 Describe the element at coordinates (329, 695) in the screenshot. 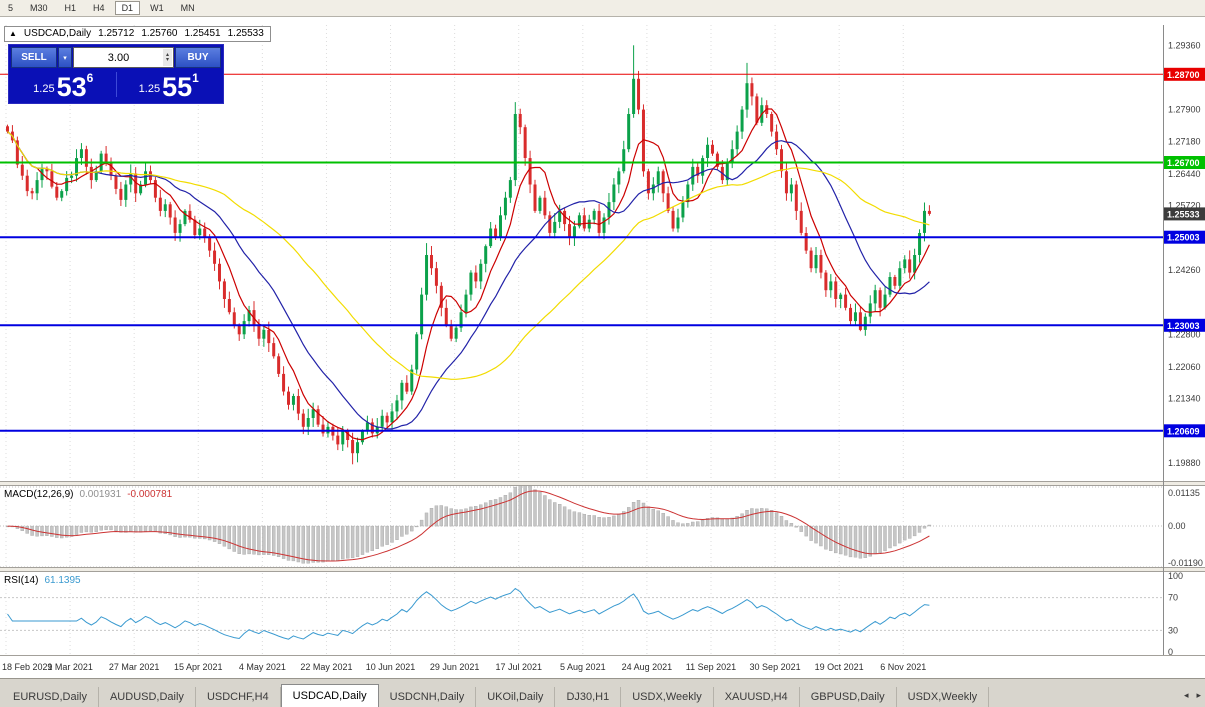

I see `symbol-tab-usdcad-daily: USDCAD,Daily` at that location.